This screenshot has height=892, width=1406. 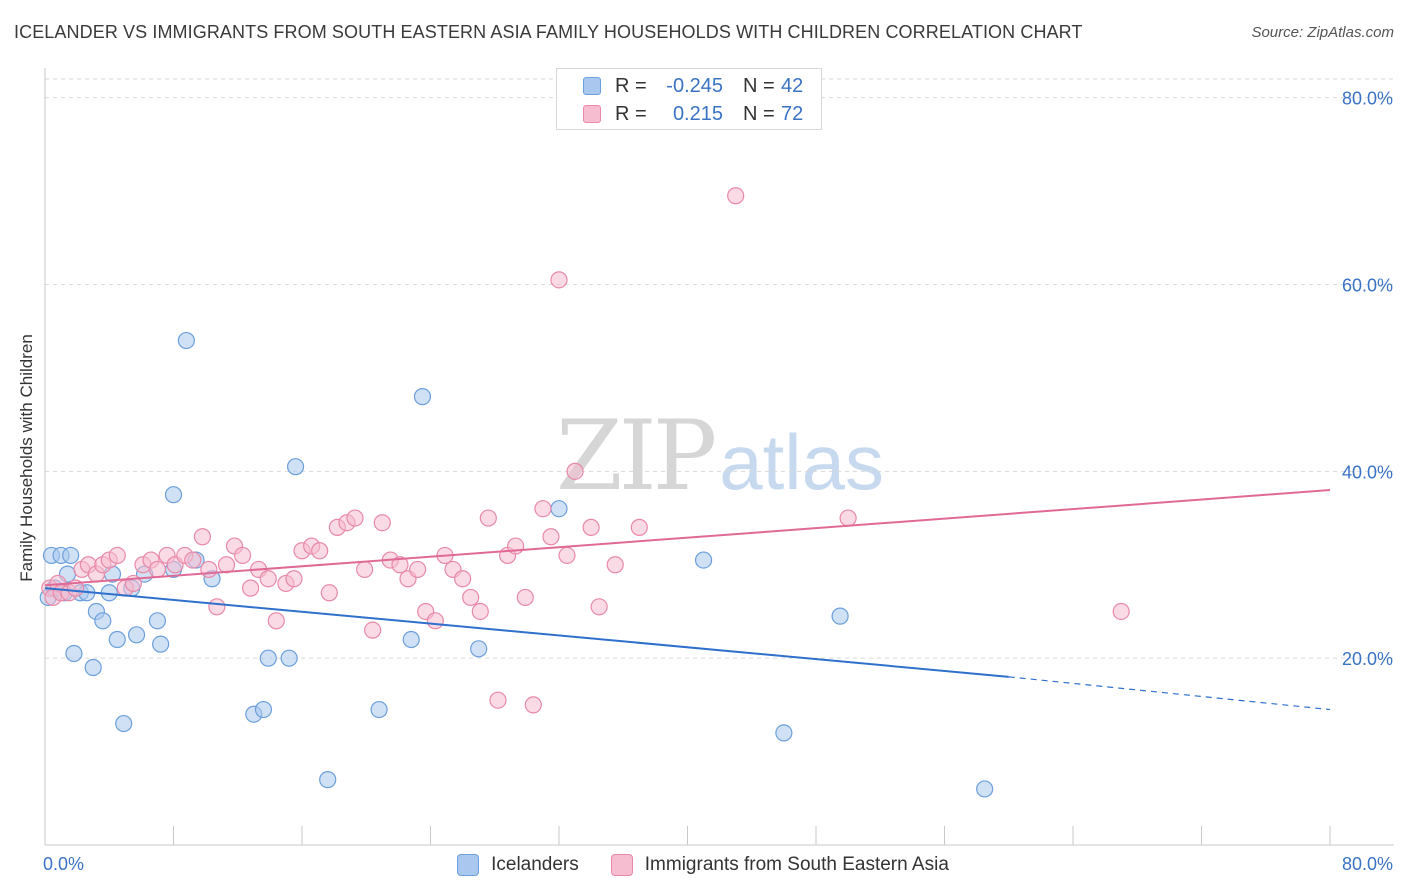 I want to click on legend-n-value: 72, so click(x=792, y=113).